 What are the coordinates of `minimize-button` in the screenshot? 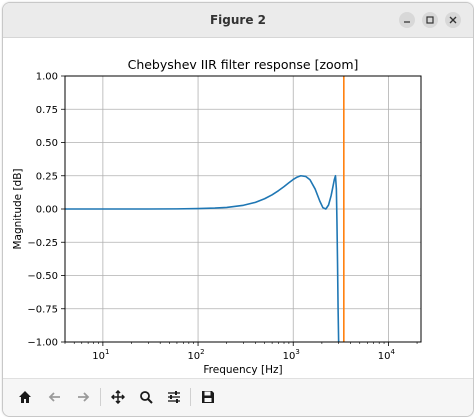 It's located at (407, 20).